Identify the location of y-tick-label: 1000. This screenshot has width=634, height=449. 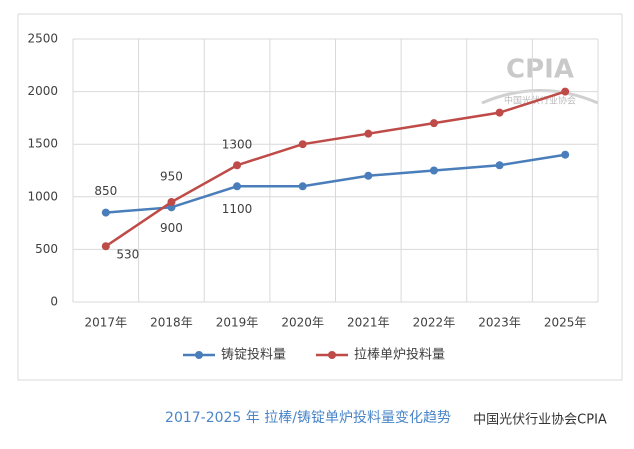
(42, 196).